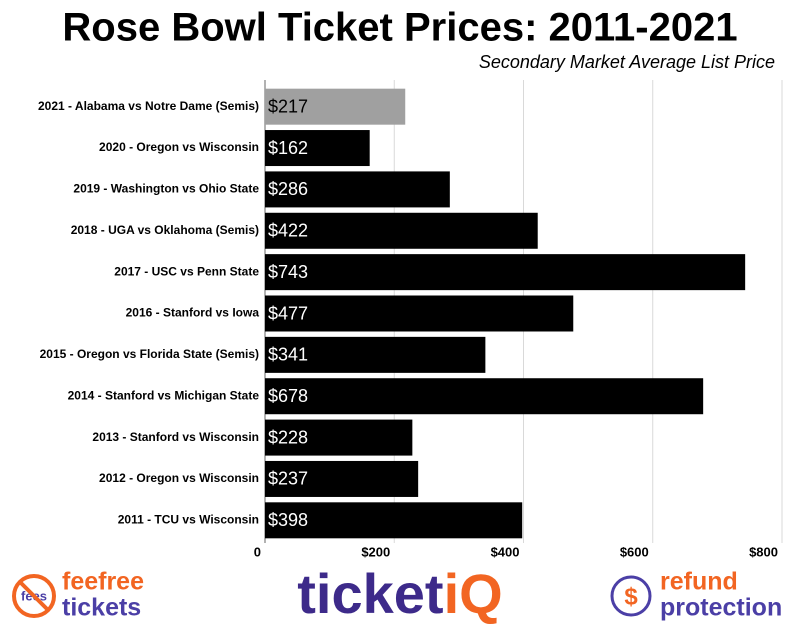  Describe the element at coordinates (179, 478) in the screenshot. I see `y-tick-label: 2012 - Oregon vs Wisconsin` at that location.